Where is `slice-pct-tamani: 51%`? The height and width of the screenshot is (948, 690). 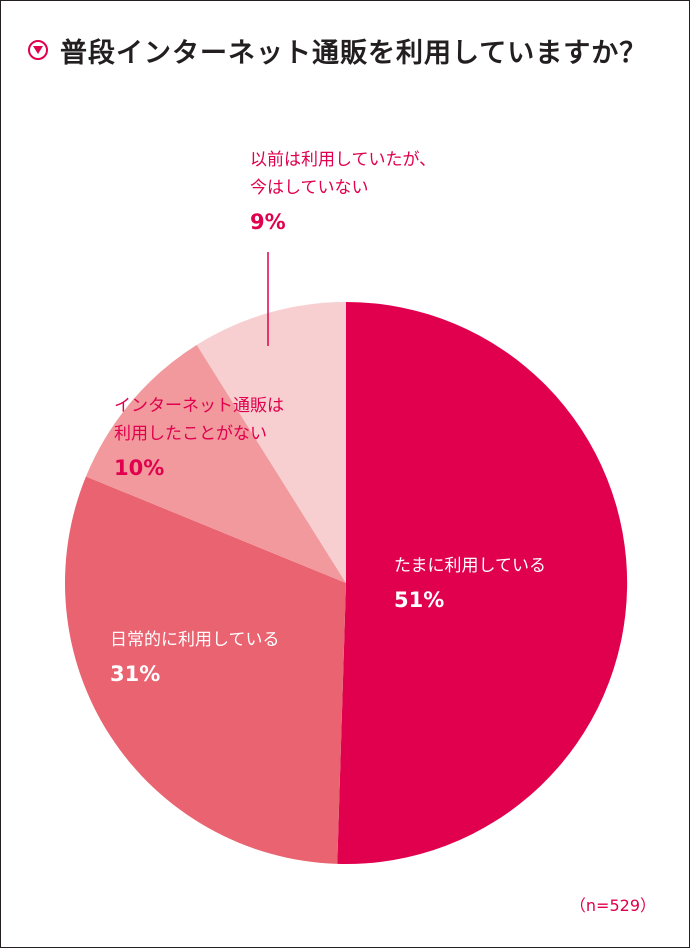 slice-pct-tamani: 51% is located at coordinates (419, 600).